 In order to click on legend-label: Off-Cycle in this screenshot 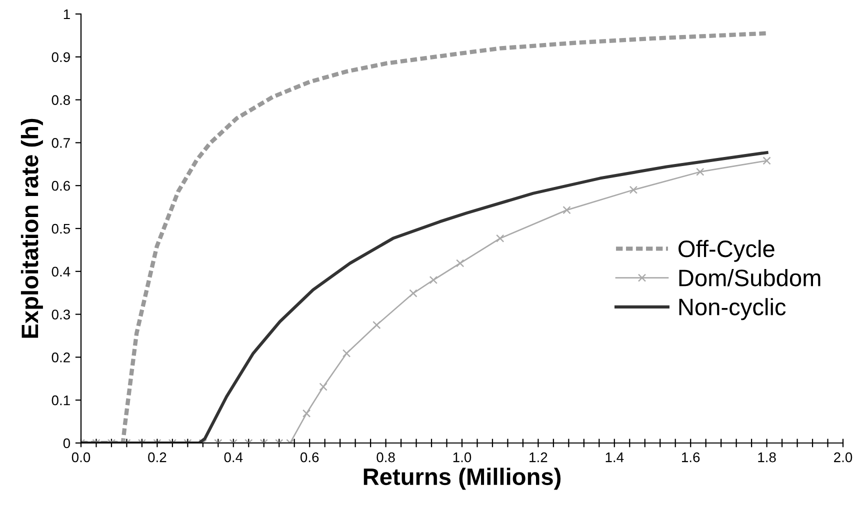, I will do `click(726, 251)`.